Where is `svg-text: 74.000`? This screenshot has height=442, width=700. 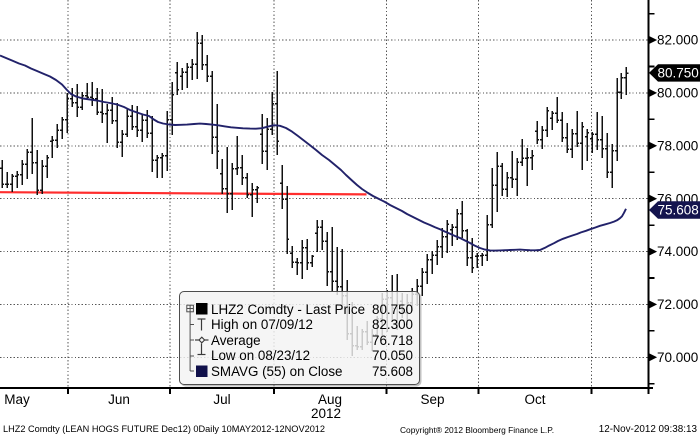
svg-text: 74.000 is located at coordinates (677, 251).